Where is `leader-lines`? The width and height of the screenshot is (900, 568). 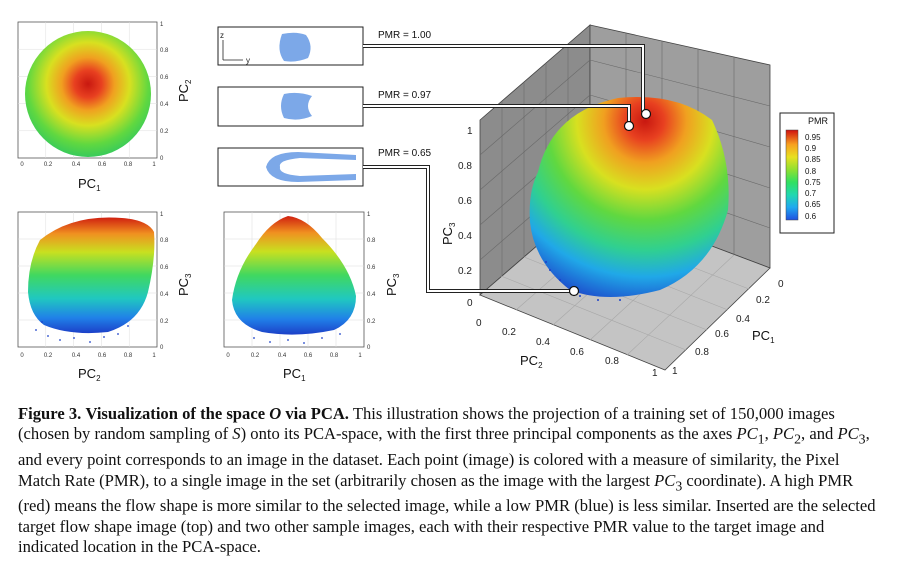
leader-lines is located at coordinates (504, 168).